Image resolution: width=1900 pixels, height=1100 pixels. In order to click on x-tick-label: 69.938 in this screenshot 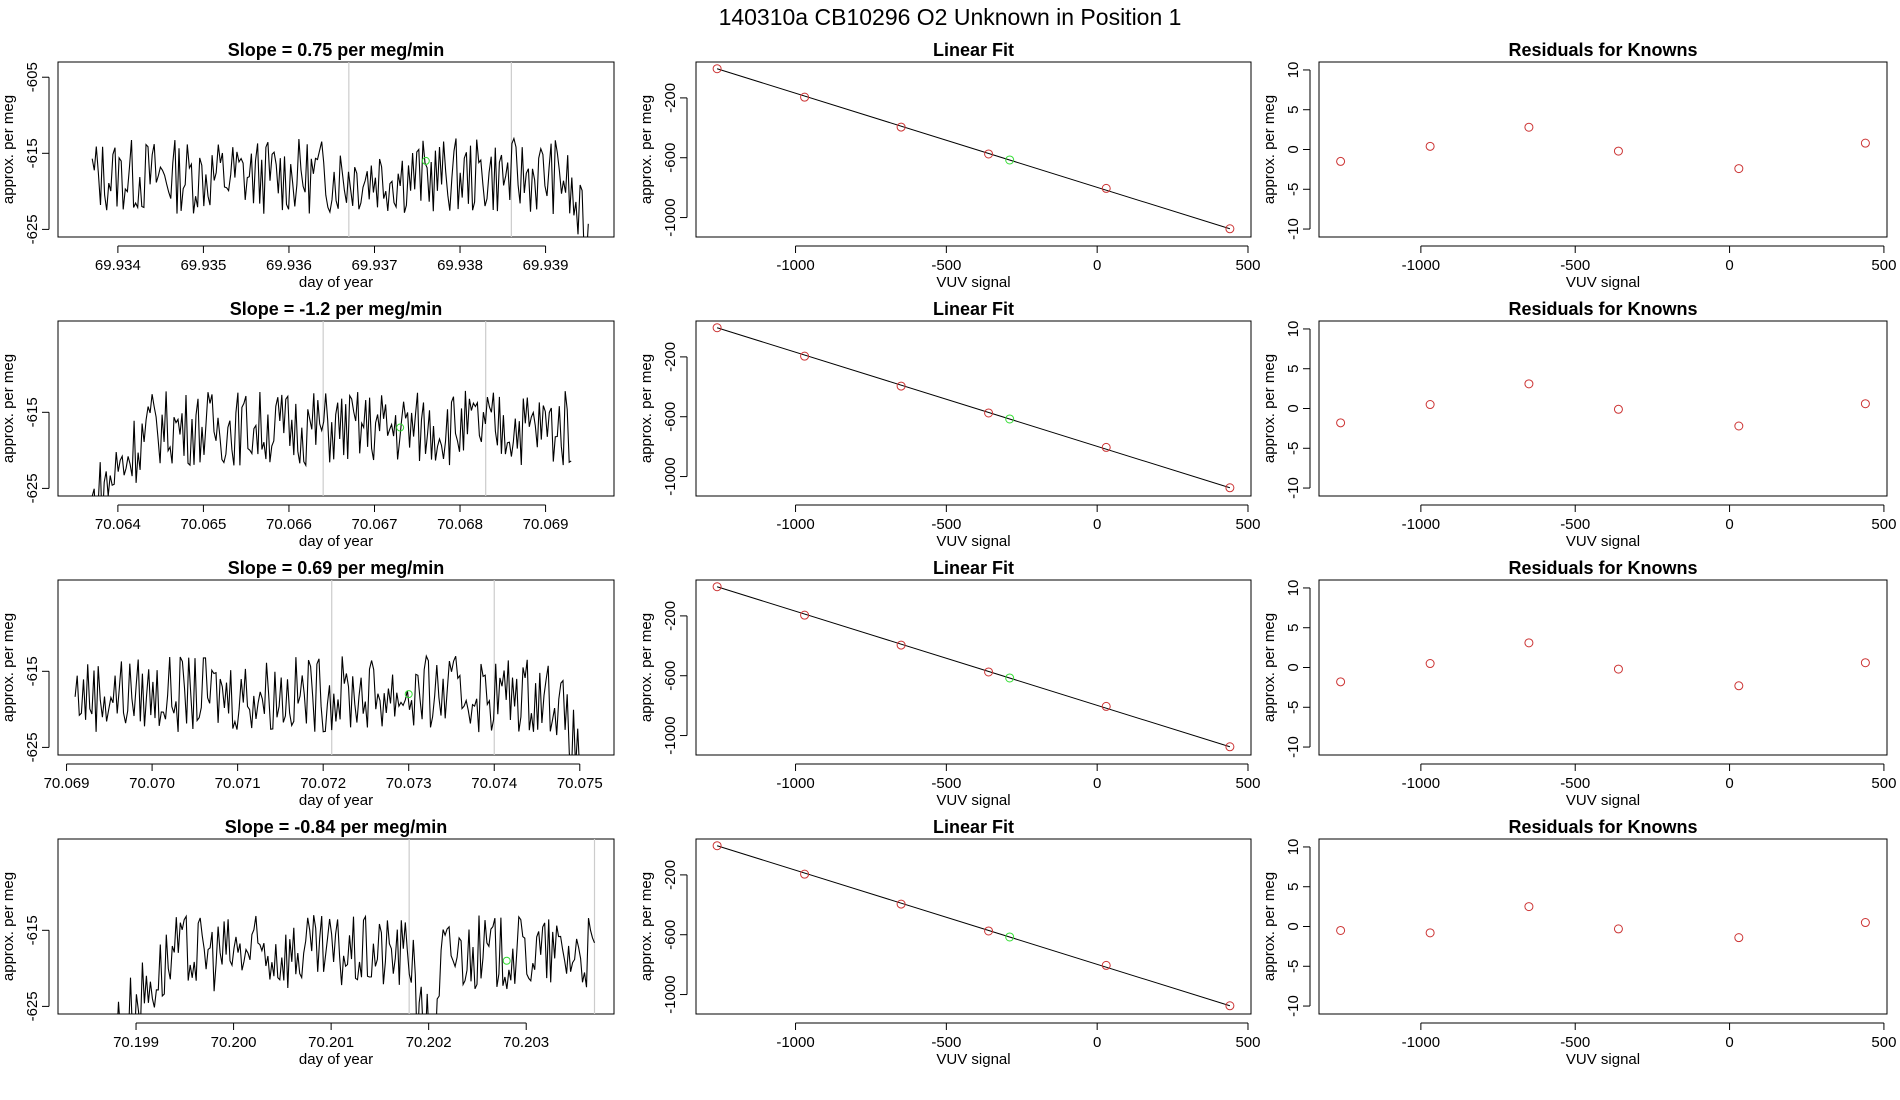, I will do `click(460, 265)`.